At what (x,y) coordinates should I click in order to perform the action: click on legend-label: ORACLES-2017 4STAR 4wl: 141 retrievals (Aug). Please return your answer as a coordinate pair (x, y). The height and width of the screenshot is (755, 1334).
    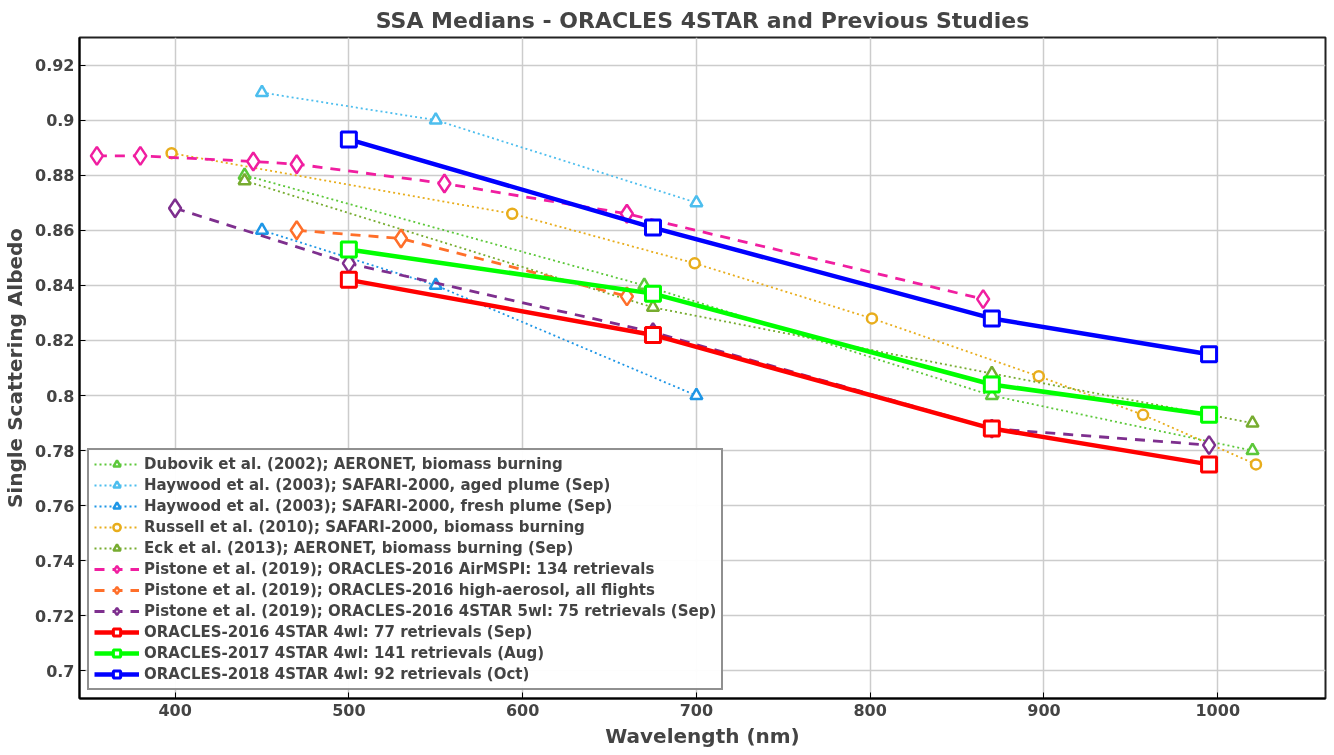
    Looking at the image, I should click on (344, 653).